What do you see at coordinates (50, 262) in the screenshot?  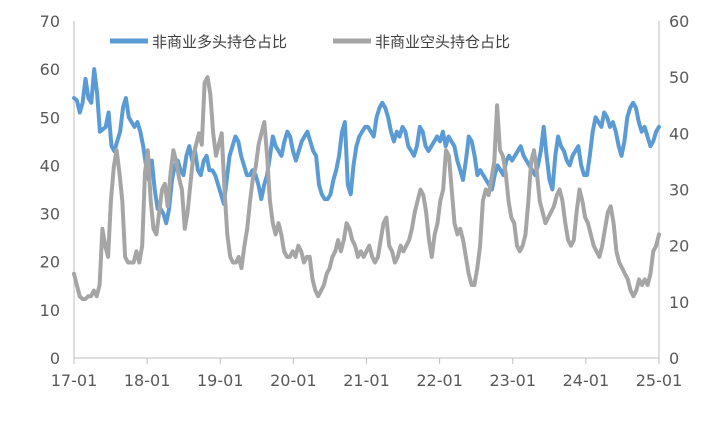 I see `y-left-tick-label: 20` at bounding box center [50, 262].